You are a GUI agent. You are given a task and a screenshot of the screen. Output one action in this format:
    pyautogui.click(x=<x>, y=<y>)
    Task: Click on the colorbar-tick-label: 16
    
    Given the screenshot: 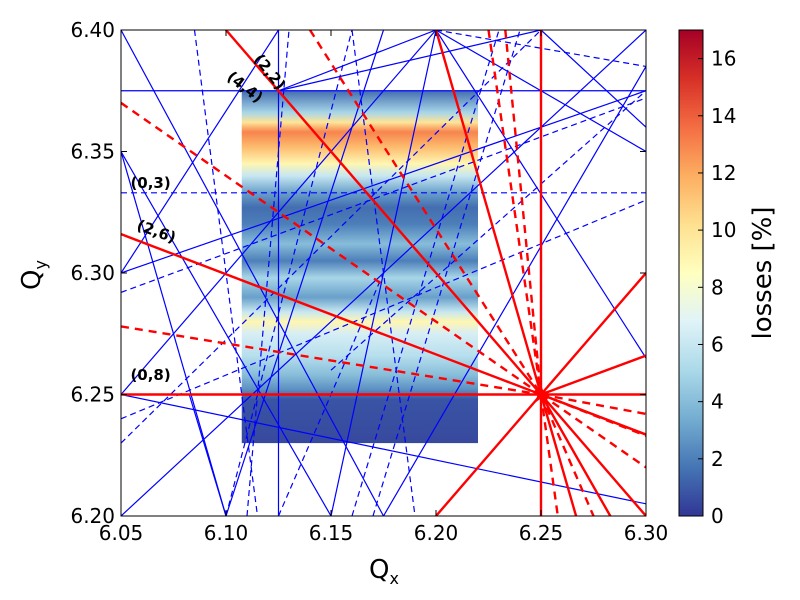 What is the action you would take?
    pyautogui.click(x=723, y=59)
    